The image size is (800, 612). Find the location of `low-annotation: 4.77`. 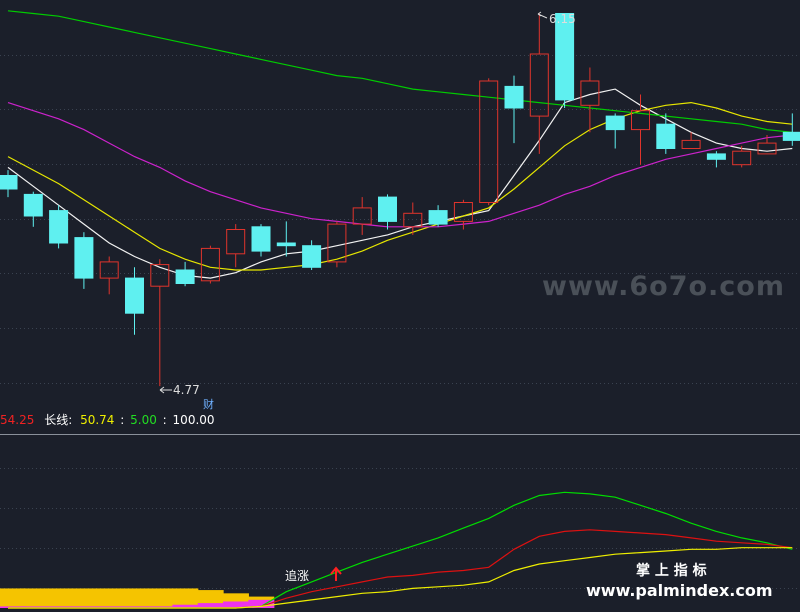

low-annotation: 4.77 is located at coordinates (179, 390).